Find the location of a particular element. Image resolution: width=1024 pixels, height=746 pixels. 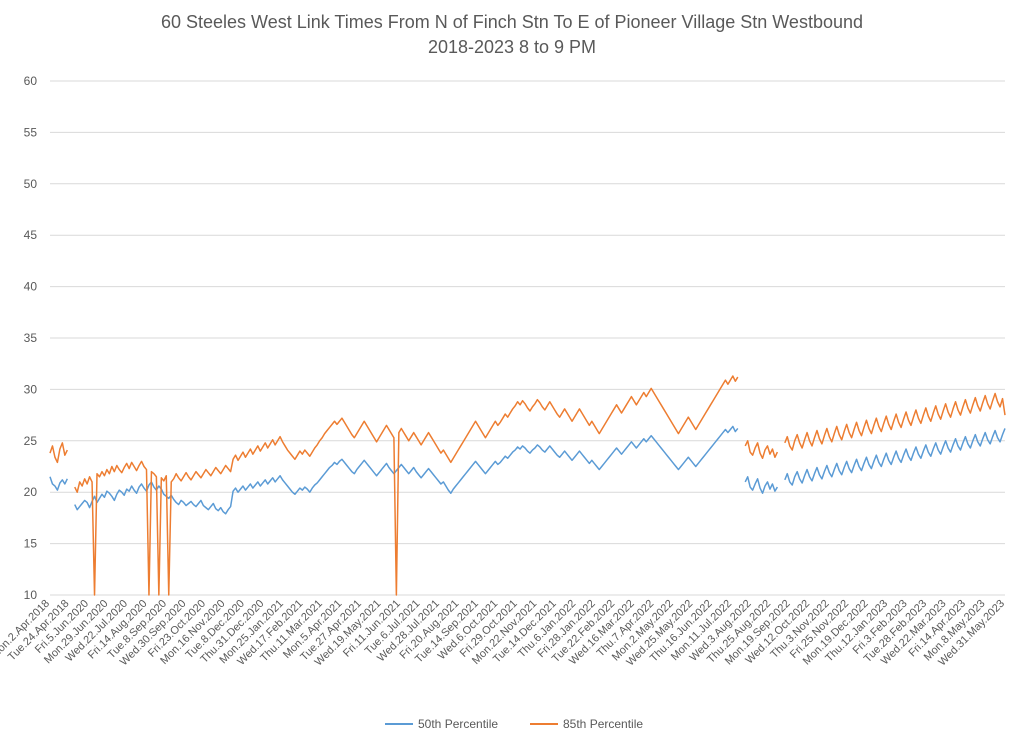

legend-label: 50th Percentile is located at coordinates (458, 724).